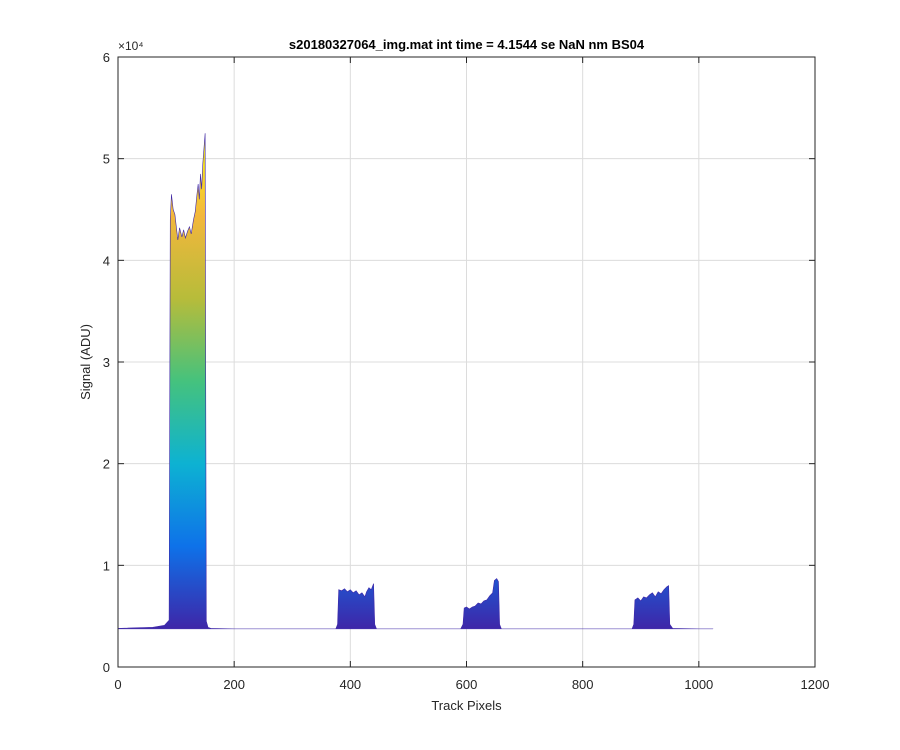 The height and width of the screenshot is (750, 900). Describe the element at coordinates (85, 362) in the screenshot. I see `y-axis-label: Signal (ADU)` at that location.